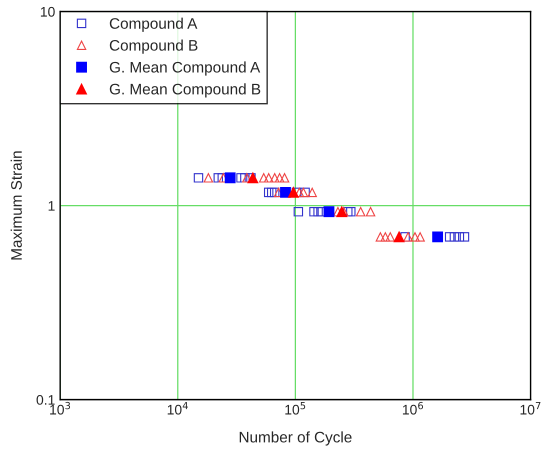  I want to click on x-axis-title: Number of Cycle, so click(296, 438).